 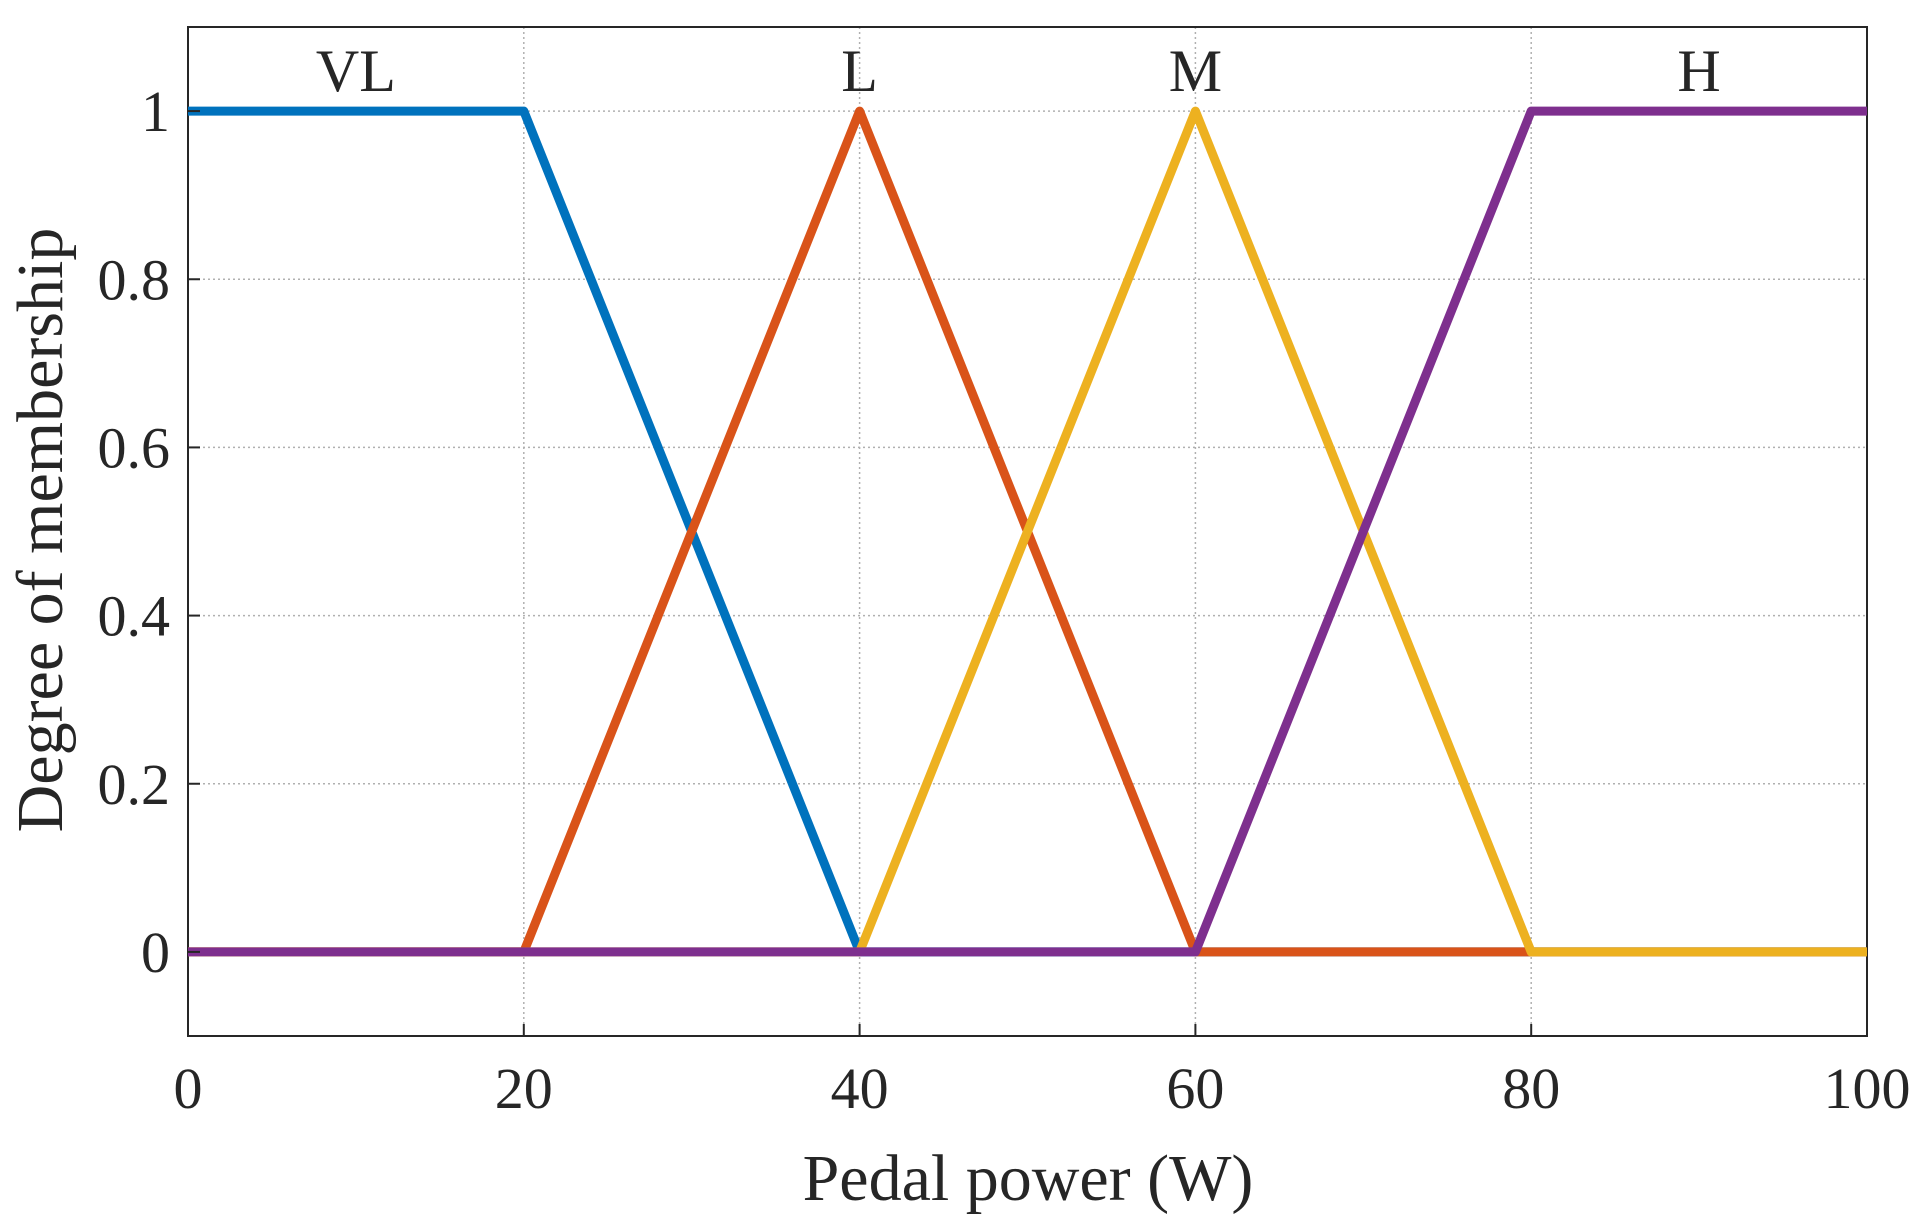 I want to click on x-tick-label: 60, so click(x=1195, y=1088).